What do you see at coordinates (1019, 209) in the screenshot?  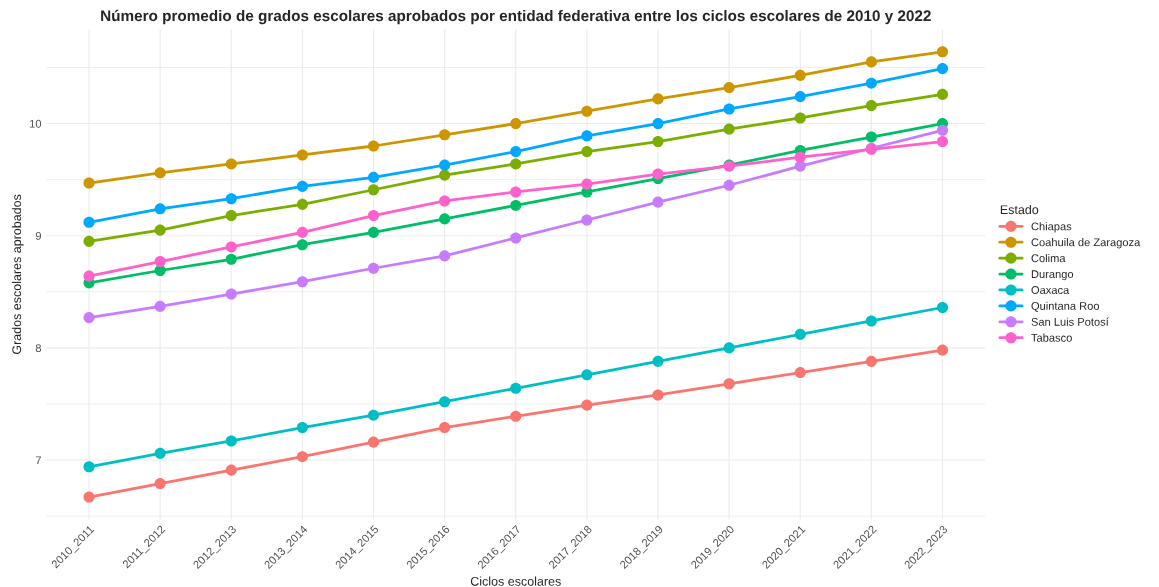 I see `legend-title: Estado` at bounding box center [1019, 209].